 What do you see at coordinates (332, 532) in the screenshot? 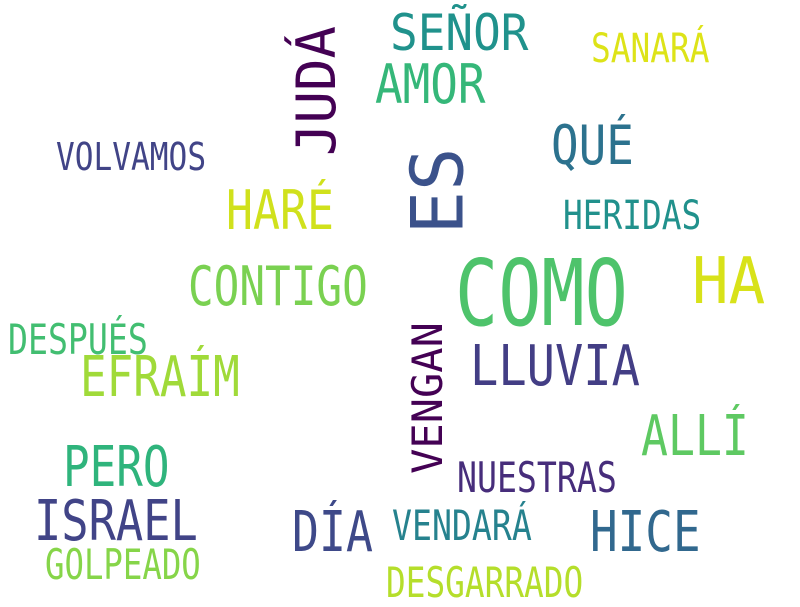
I see `word-dia: DÍA` at bounding box center [332, 532].